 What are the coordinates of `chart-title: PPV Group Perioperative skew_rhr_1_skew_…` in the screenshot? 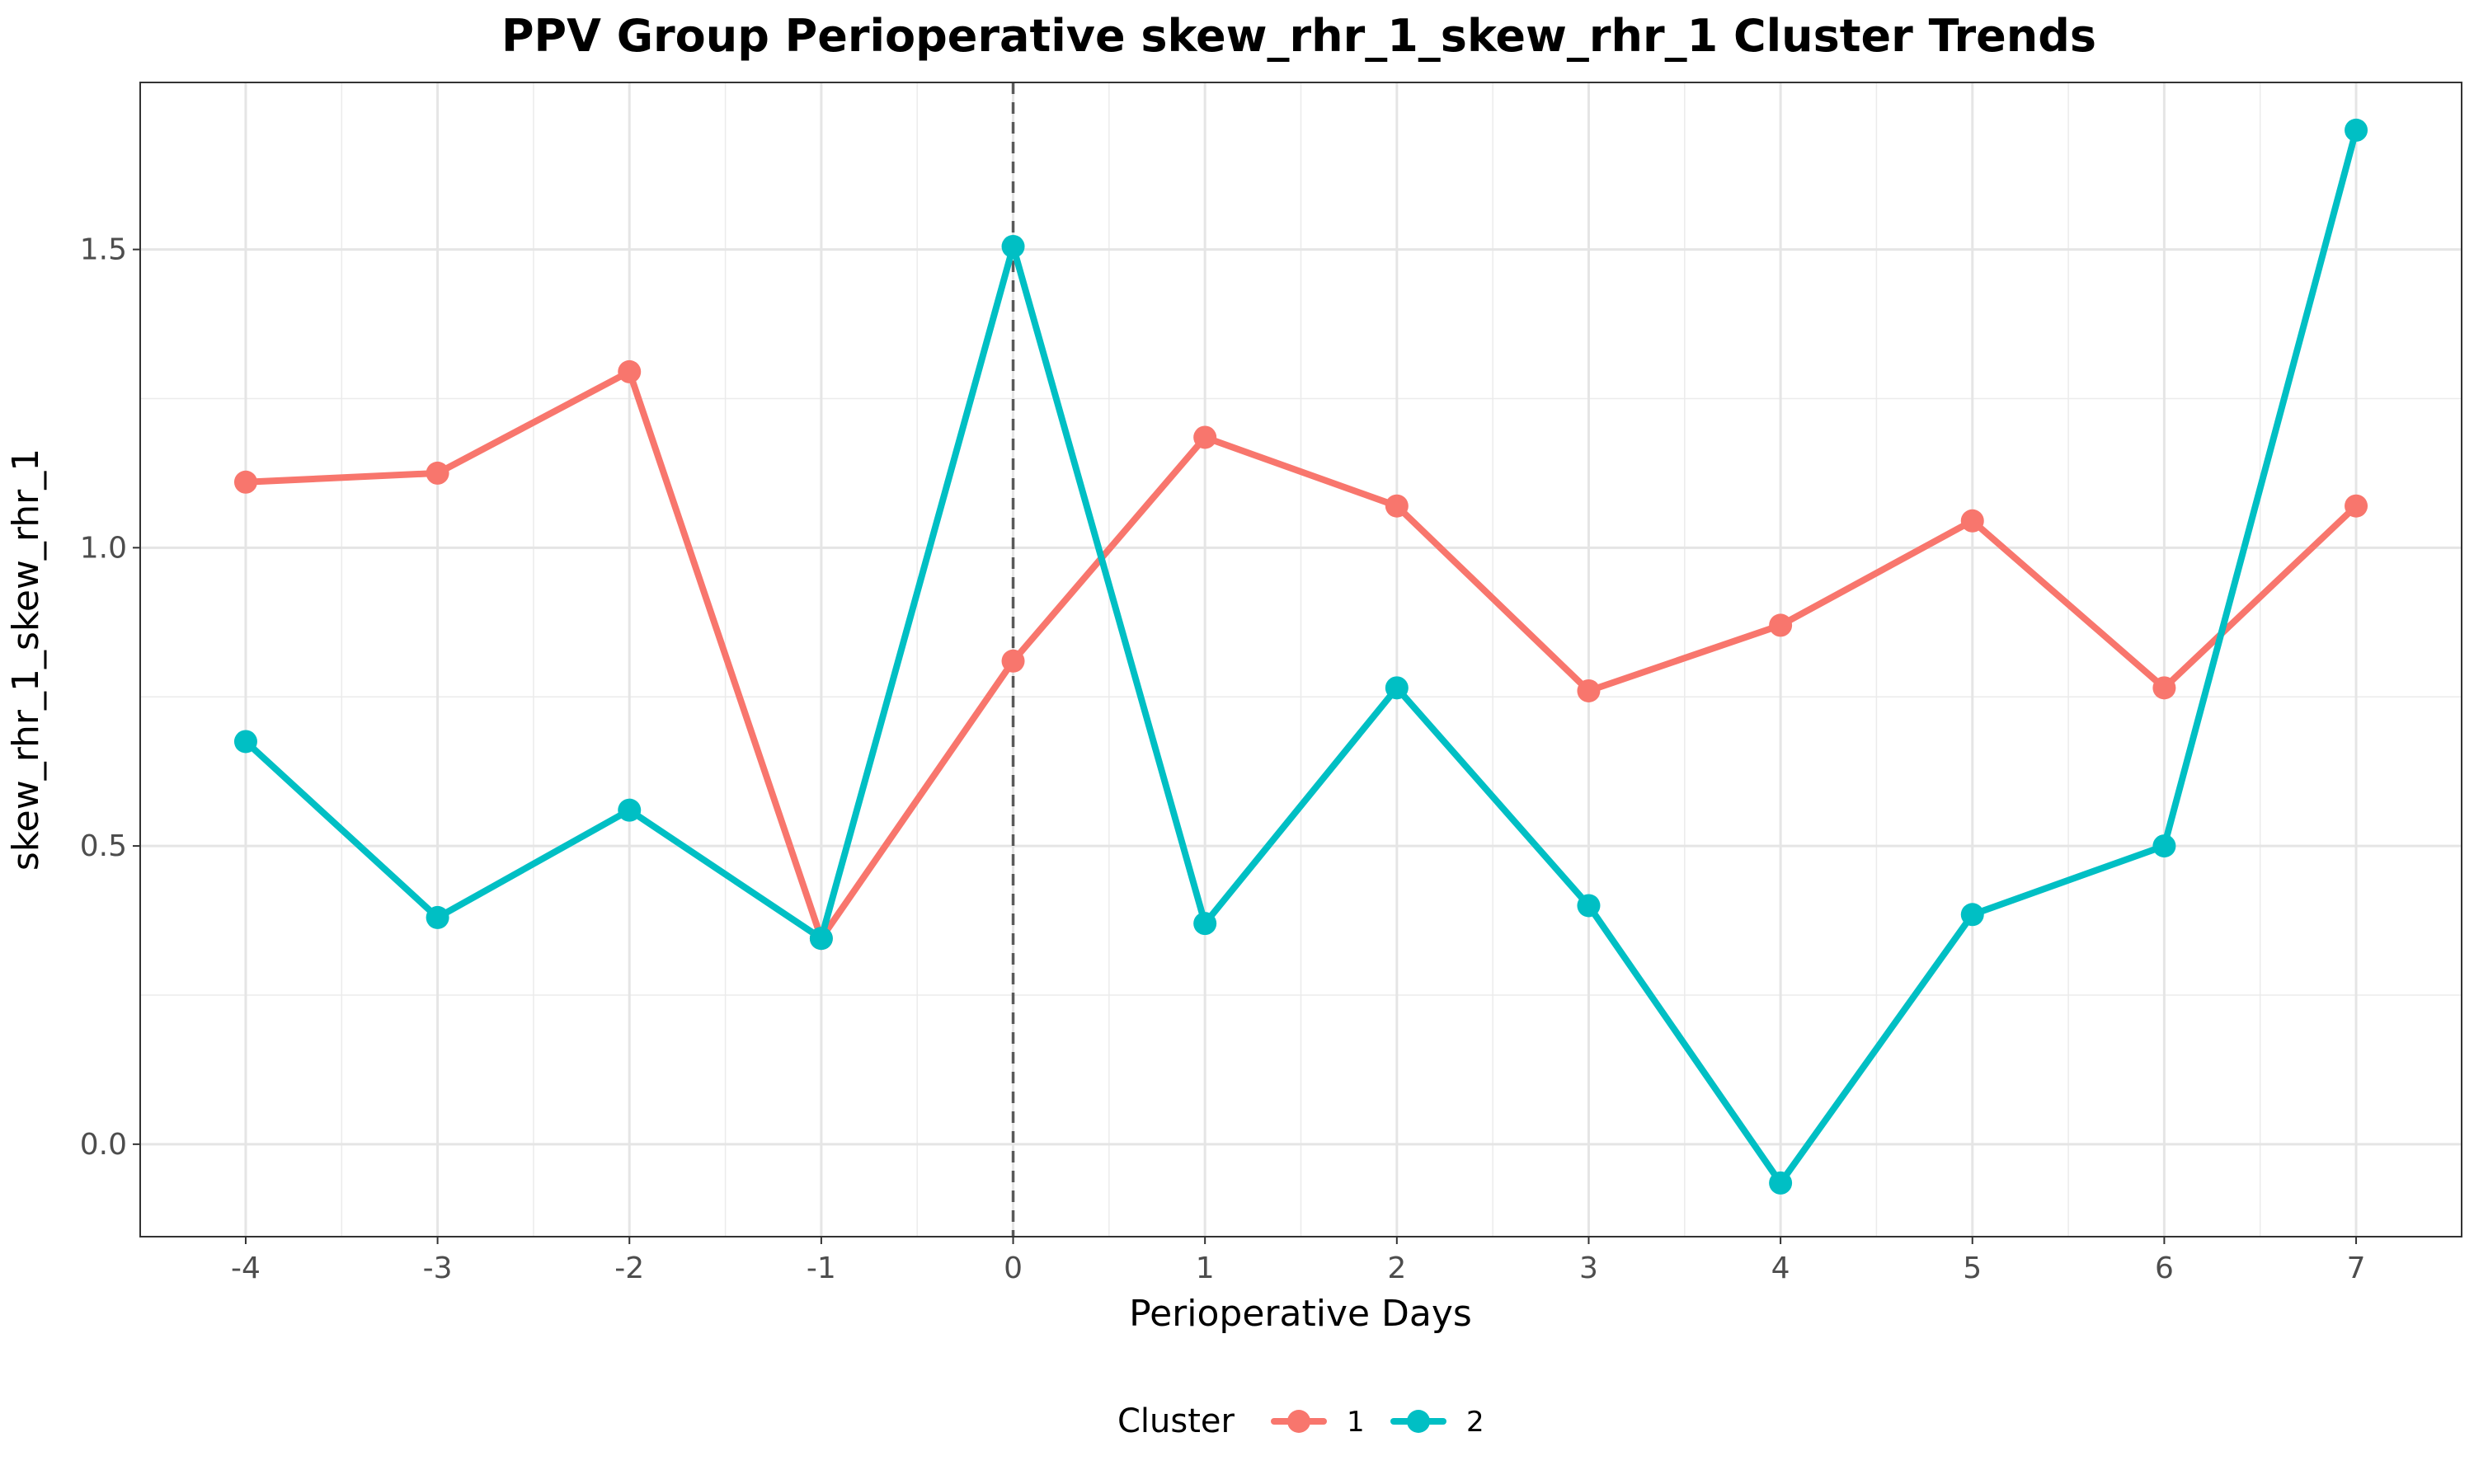 It's located at (1298, 36).